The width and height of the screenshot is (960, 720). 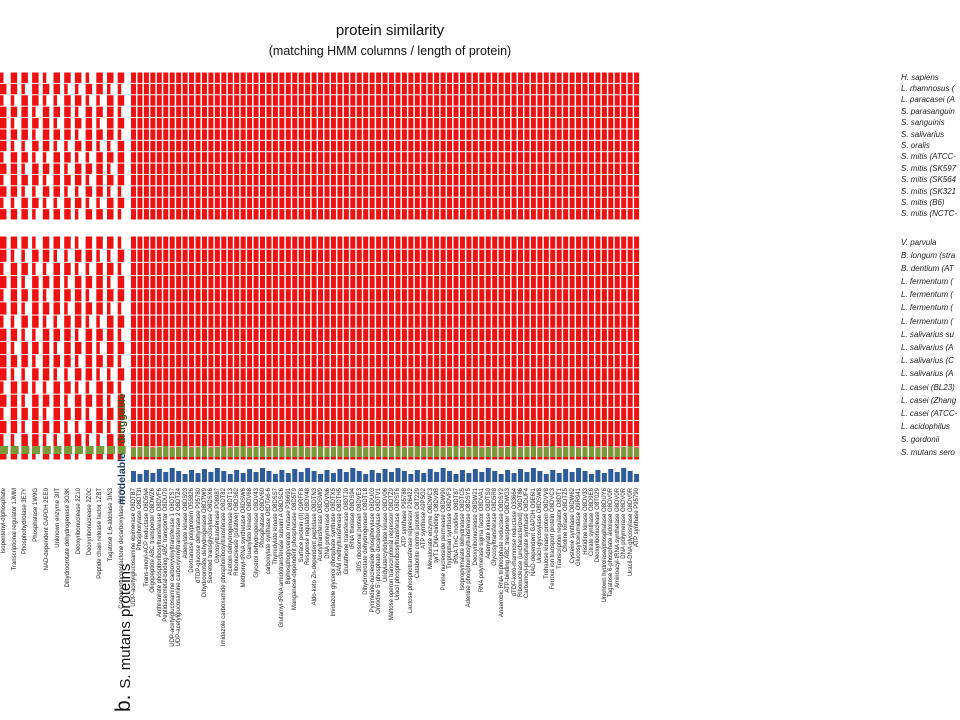 I want to click on organism-label: V. parvula, so click(x=919, y=242).